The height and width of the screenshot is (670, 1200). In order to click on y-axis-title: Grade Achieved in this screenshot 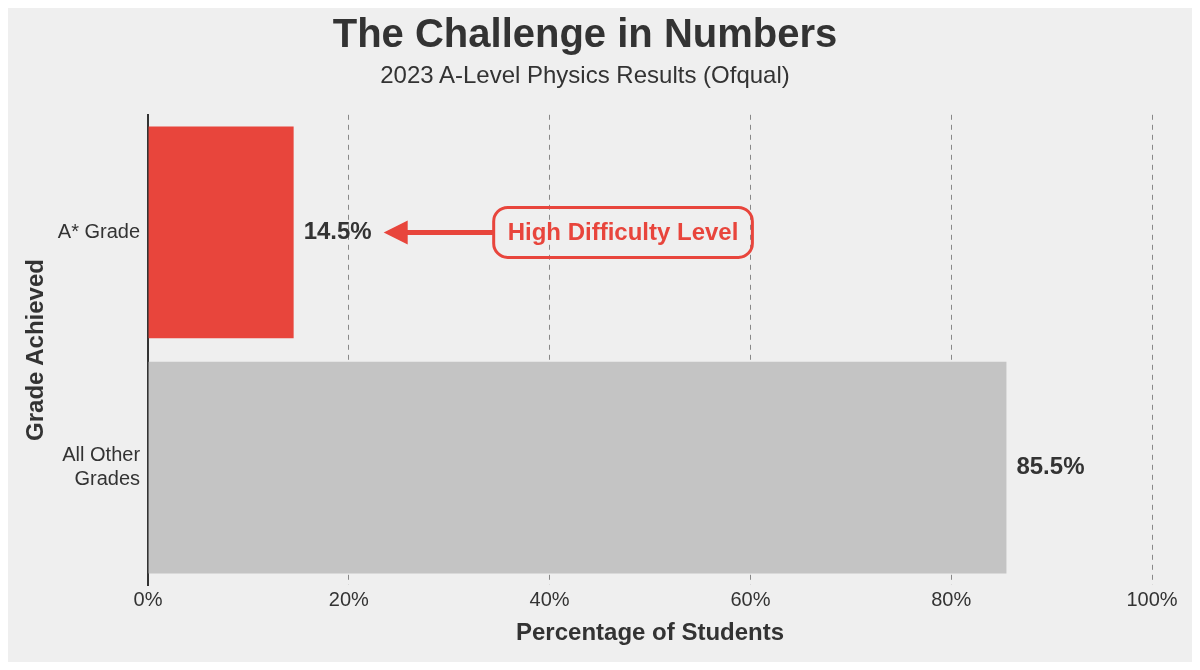, I will do `click(35, 350)`.